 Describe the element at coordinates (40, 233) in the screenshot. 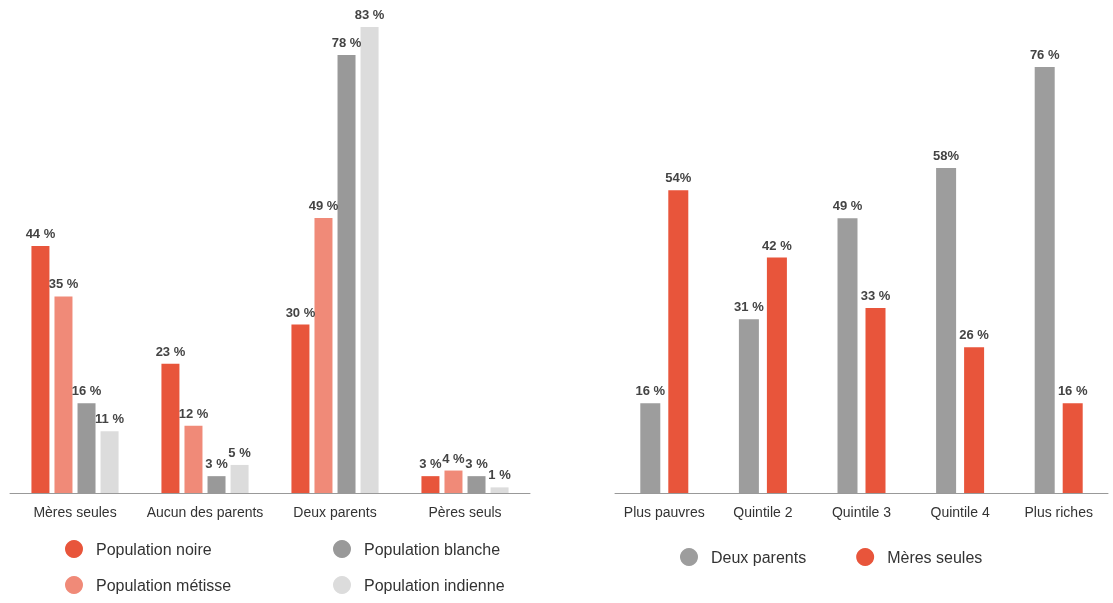

I see `data-label: 44 %` at that location.